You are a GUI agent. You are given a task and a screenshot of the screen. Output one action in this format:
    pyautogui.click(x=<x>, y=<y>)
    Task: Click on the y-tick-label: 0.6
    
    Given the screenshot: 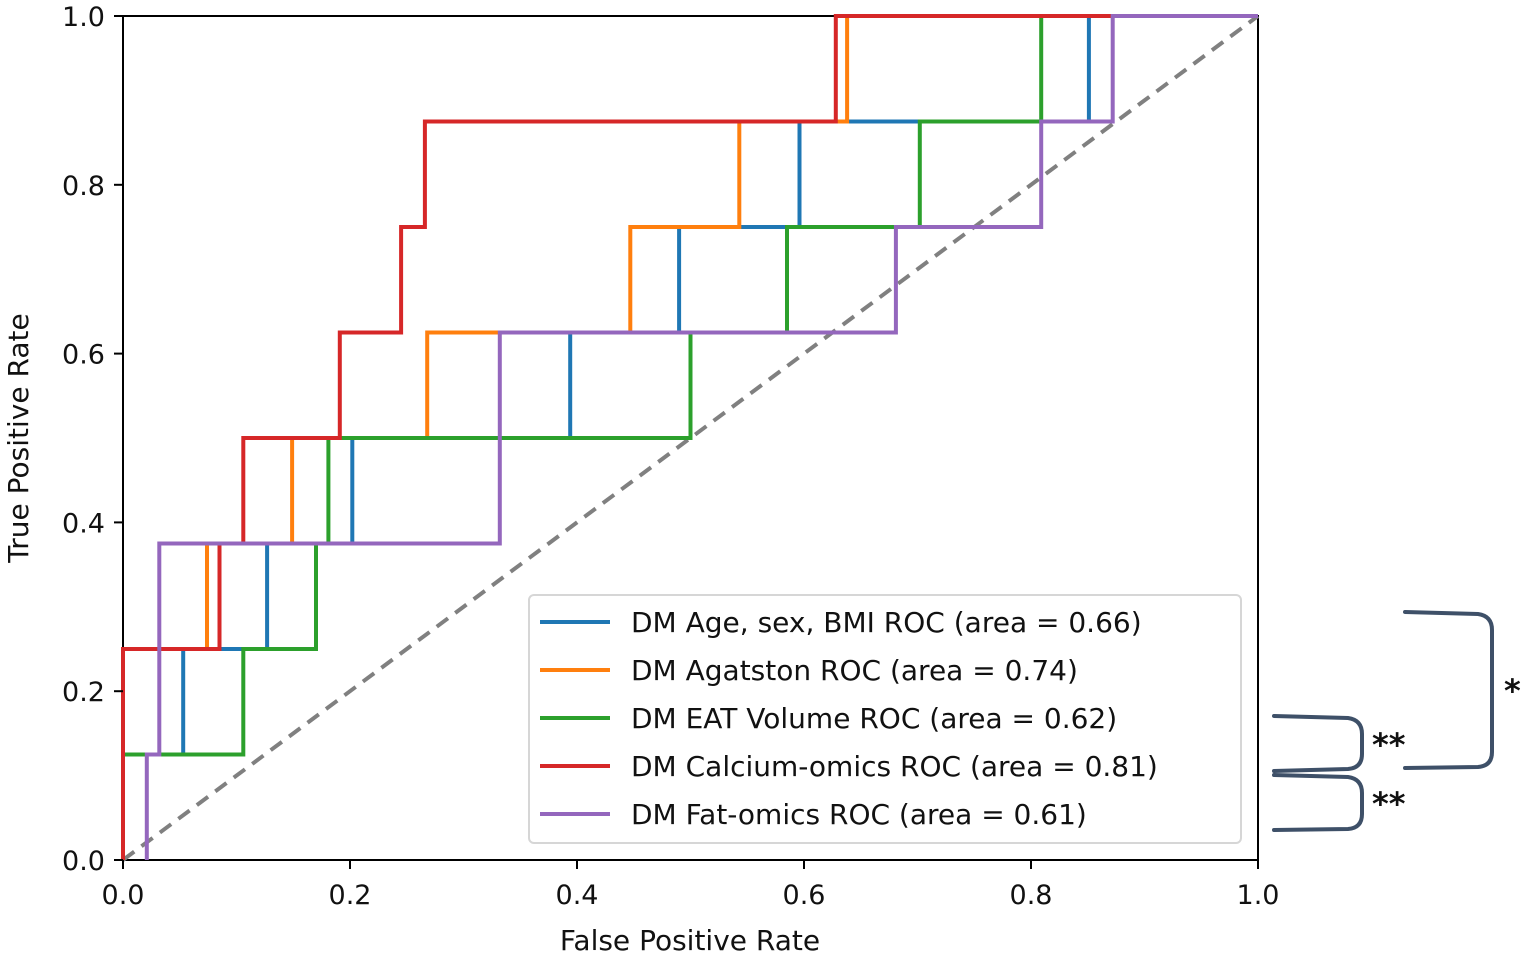 What is the action you would take?
    pyautogui.click(x=83, y=355)
    